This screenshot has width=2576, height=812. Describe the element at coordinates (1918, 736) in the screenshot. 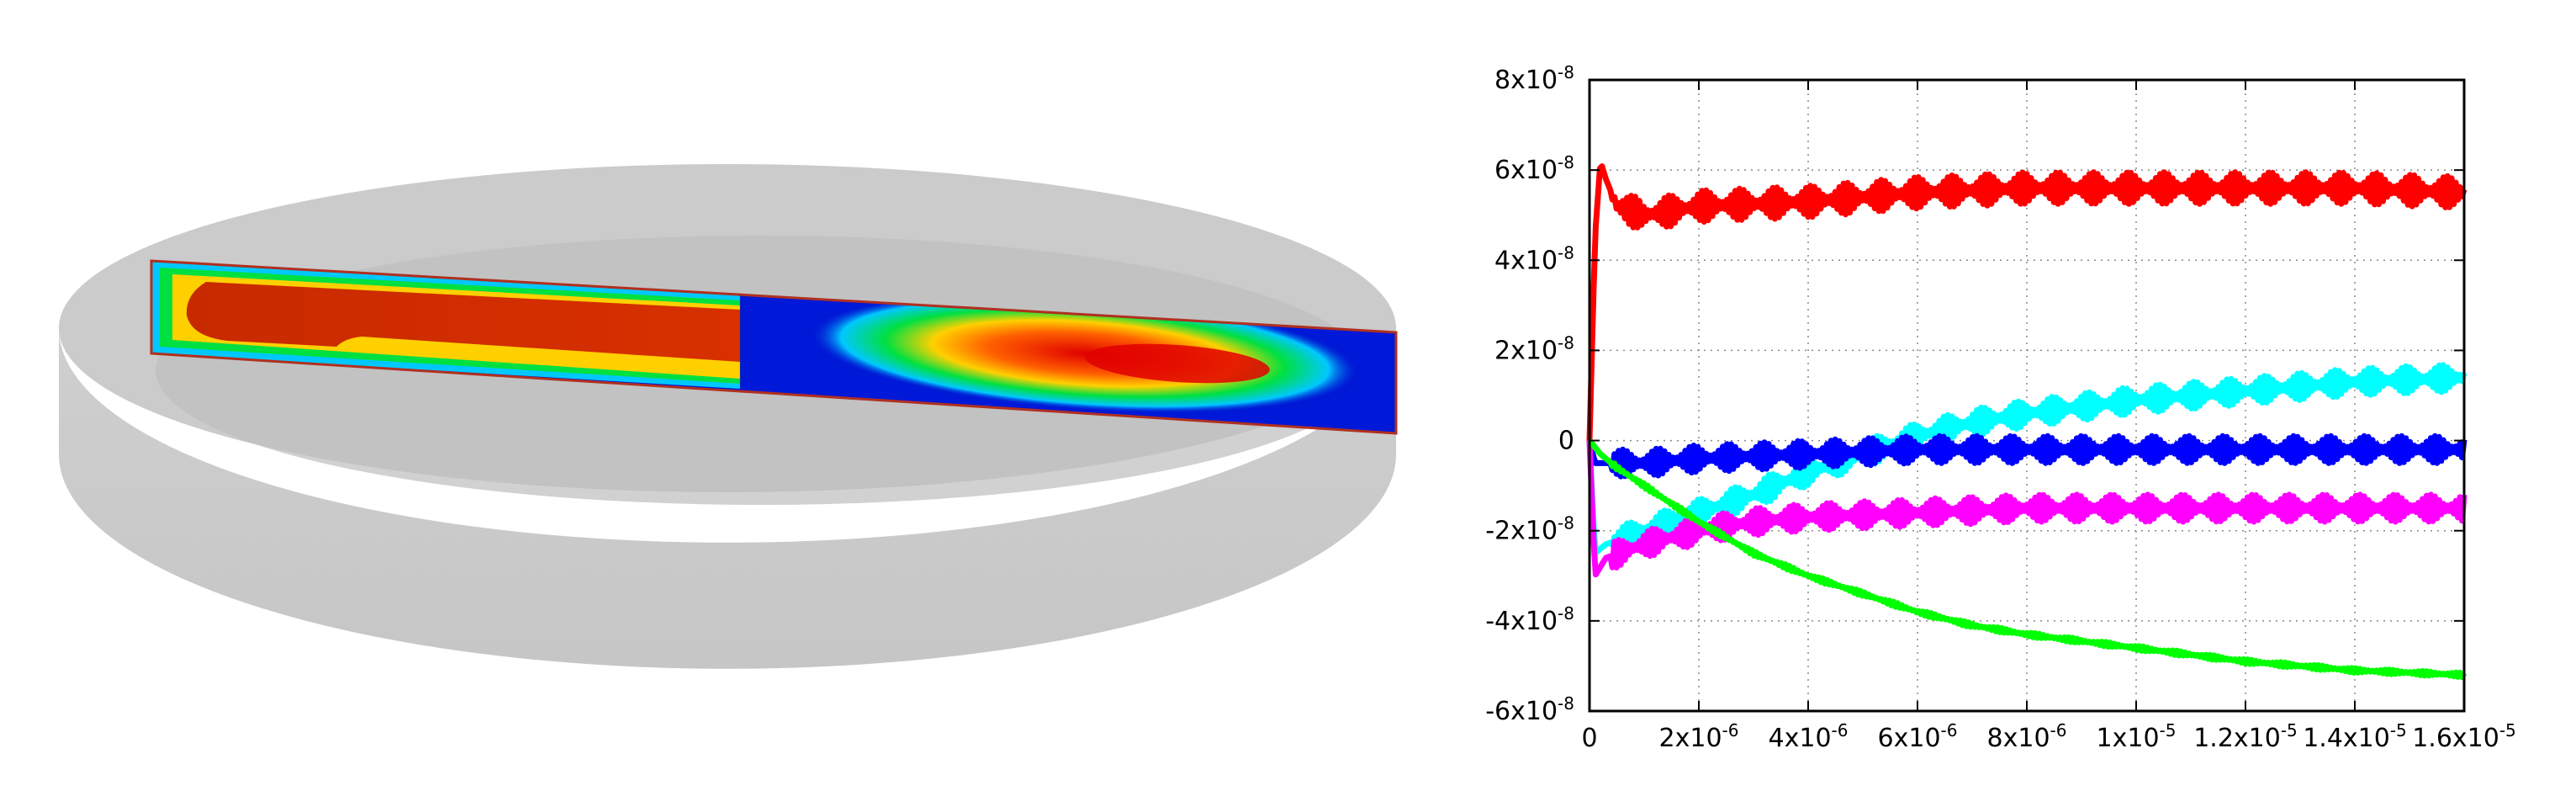

I see `x-tick-label: 6x10⁻⁶` at that location.